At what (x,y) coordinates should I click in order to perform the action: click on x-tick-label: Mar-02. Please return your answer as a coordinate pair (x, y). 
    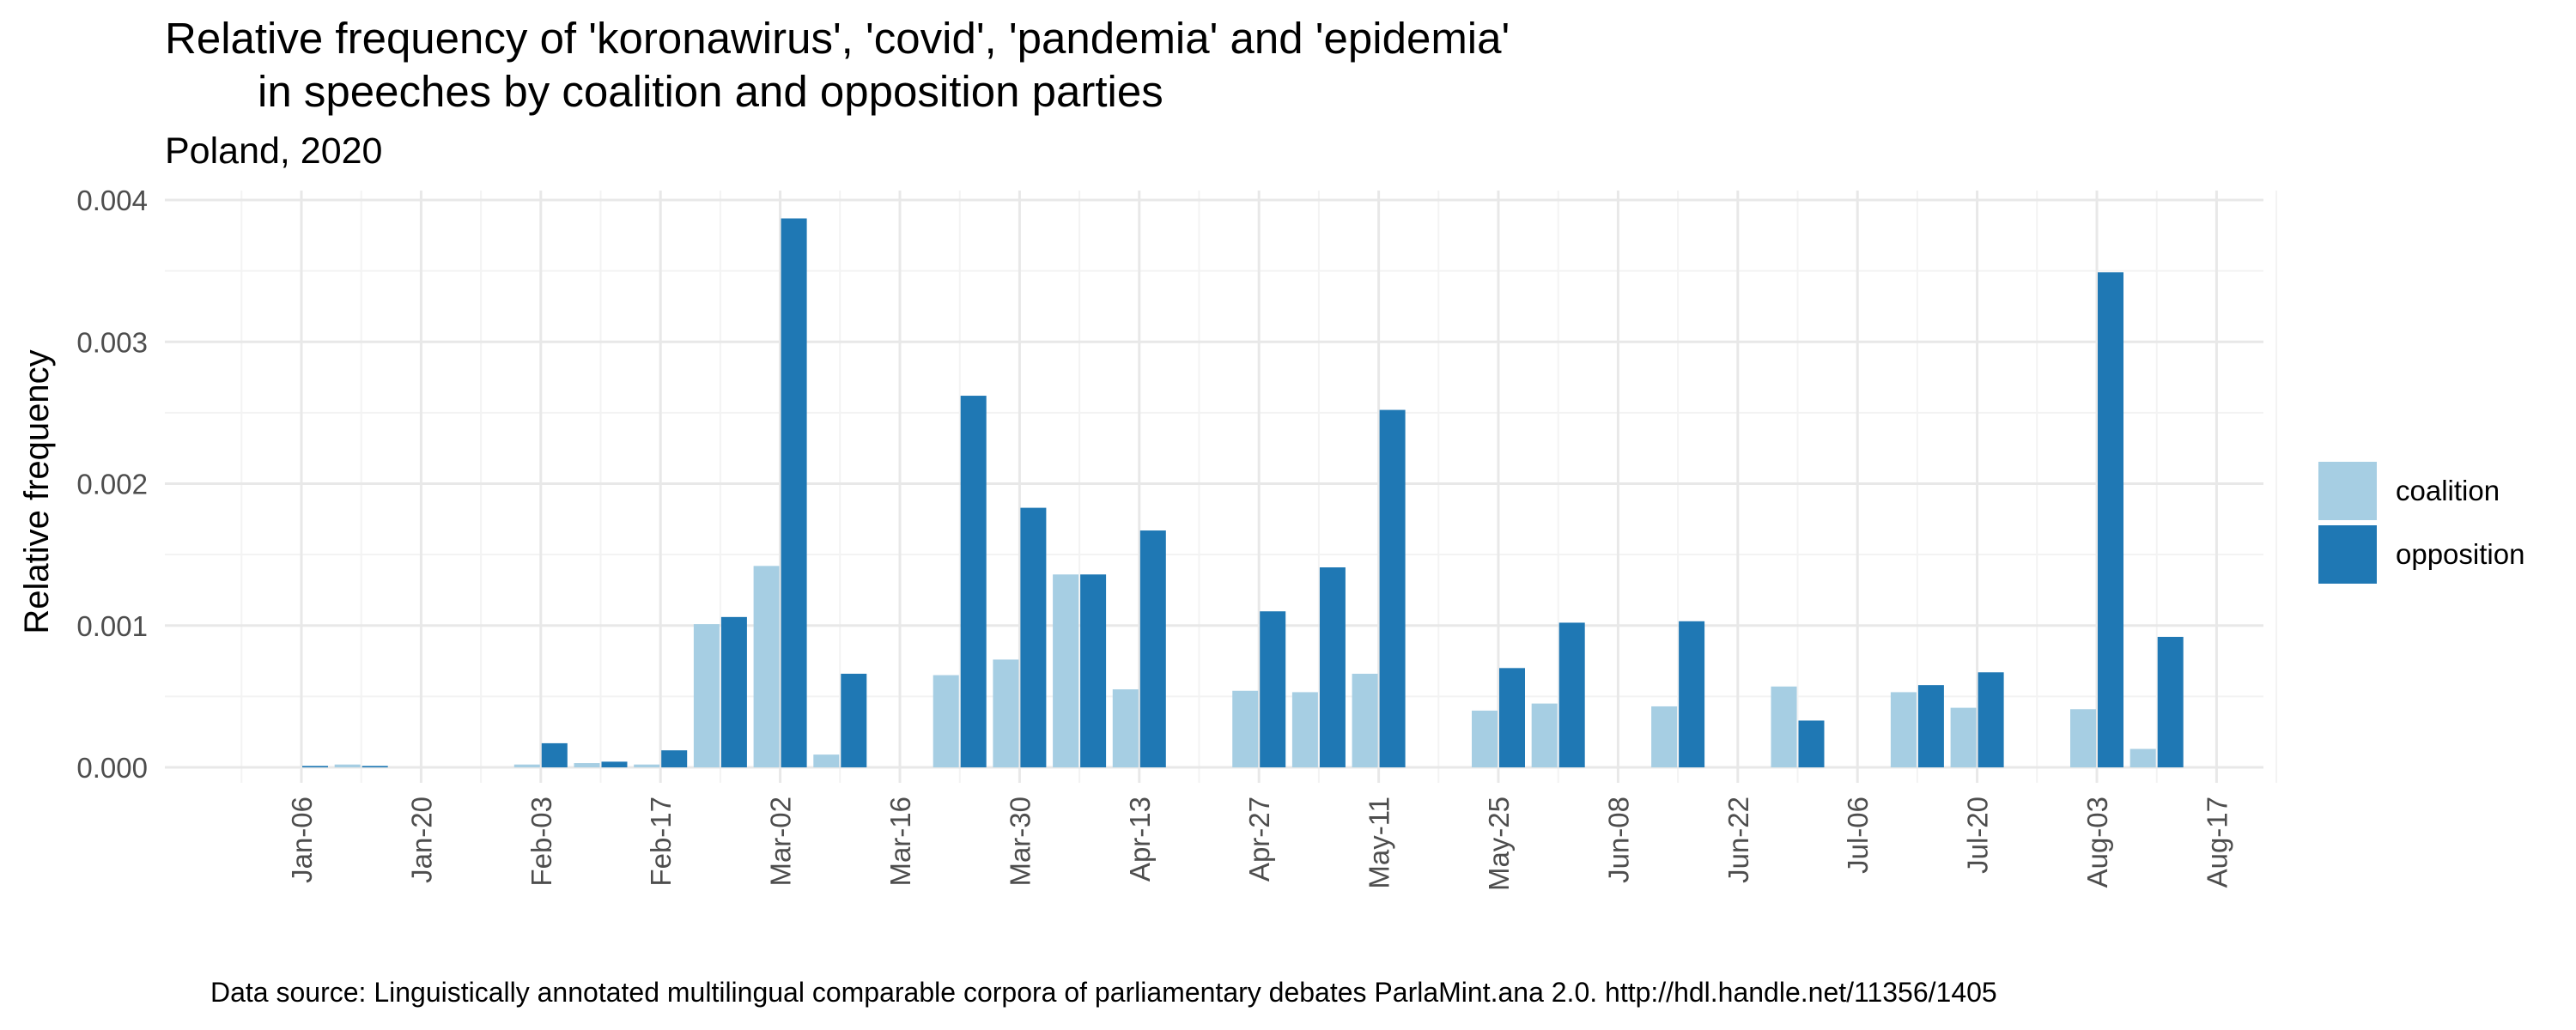
    Looking at the image, I should click on (781, 842).